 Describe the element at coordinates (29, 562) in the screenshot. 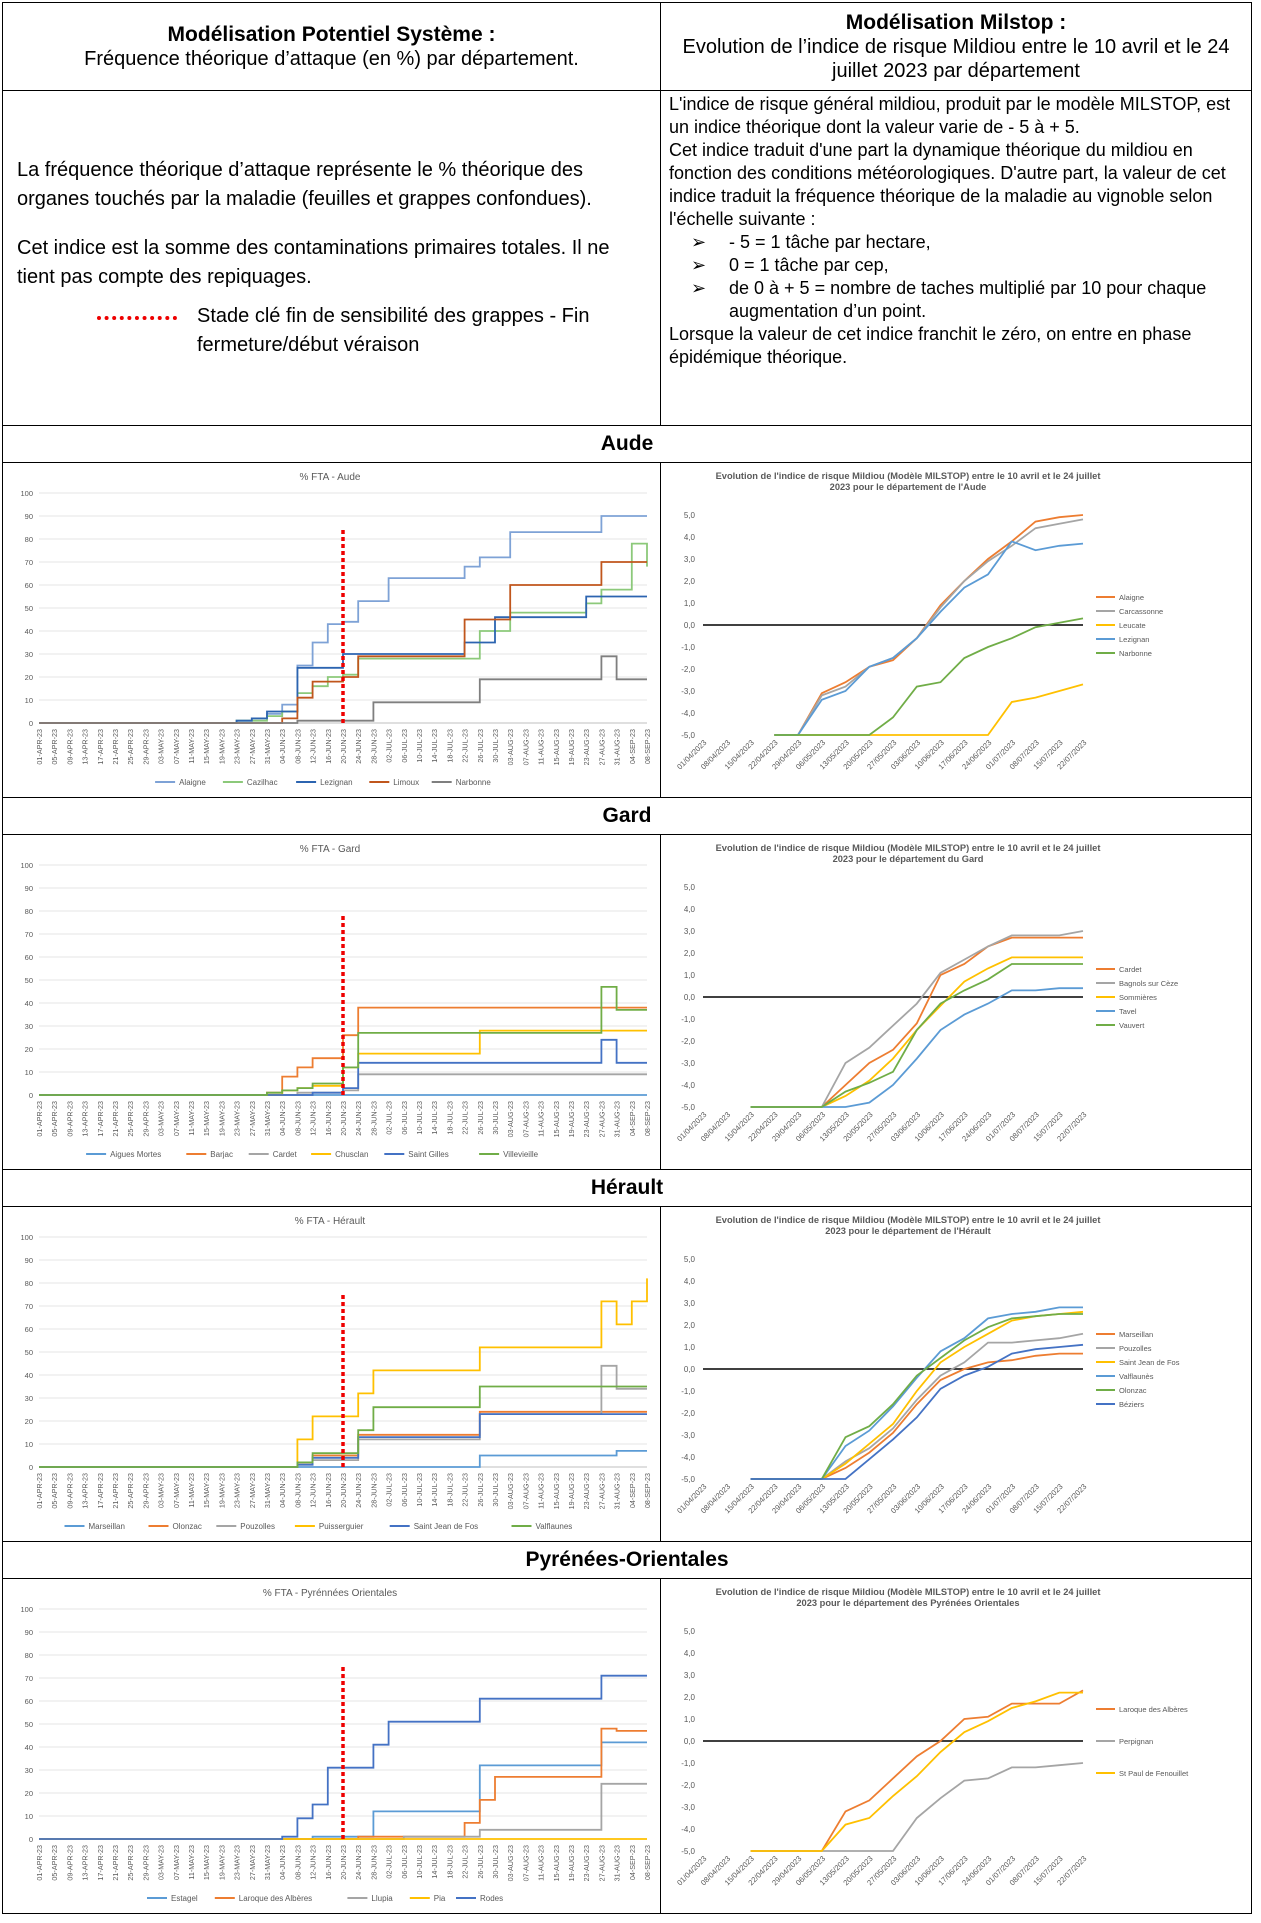

I see `y-tick-label: 70` at that location.